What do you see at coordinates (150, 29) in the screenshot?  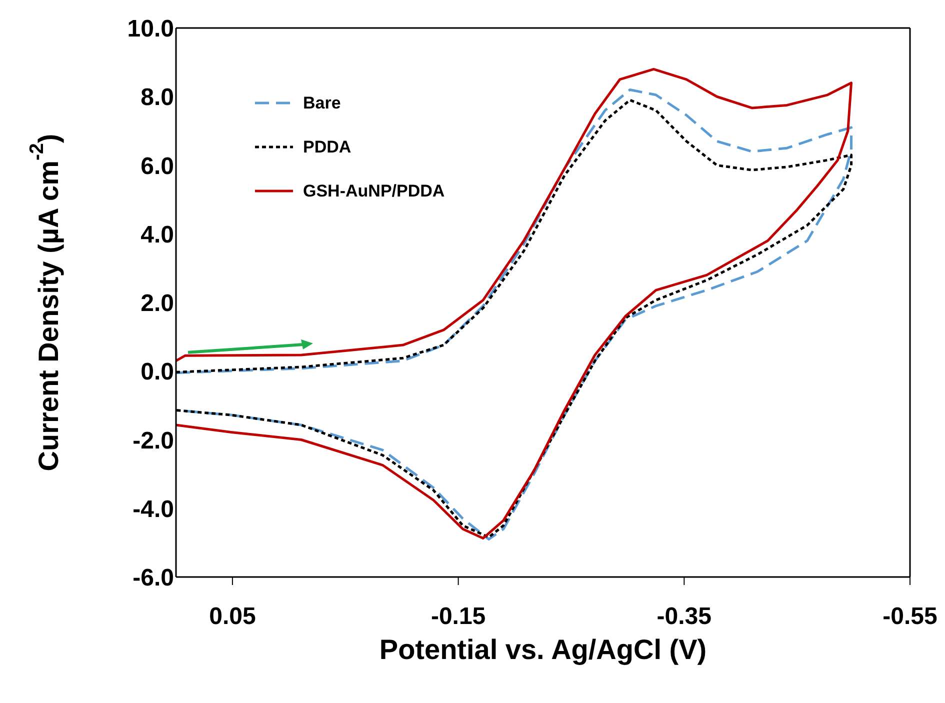 I see `y-tick-label: 10.0` at bounding box center [150, 29].